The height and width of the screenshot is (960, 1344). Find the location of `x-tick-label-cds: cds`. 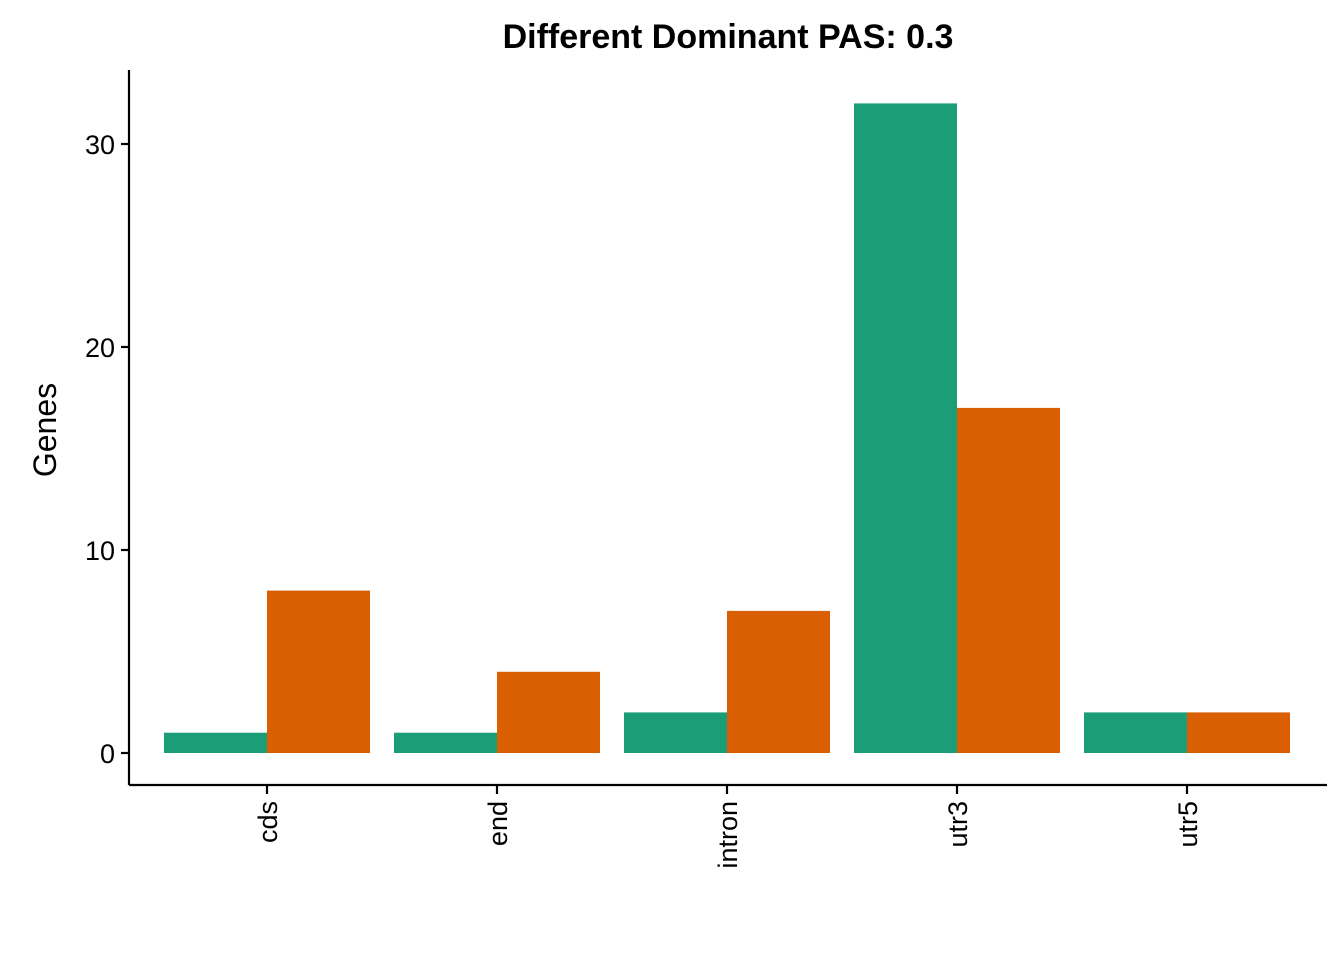

x-tick-label-cds: cds is located at coordinates (268, 822).